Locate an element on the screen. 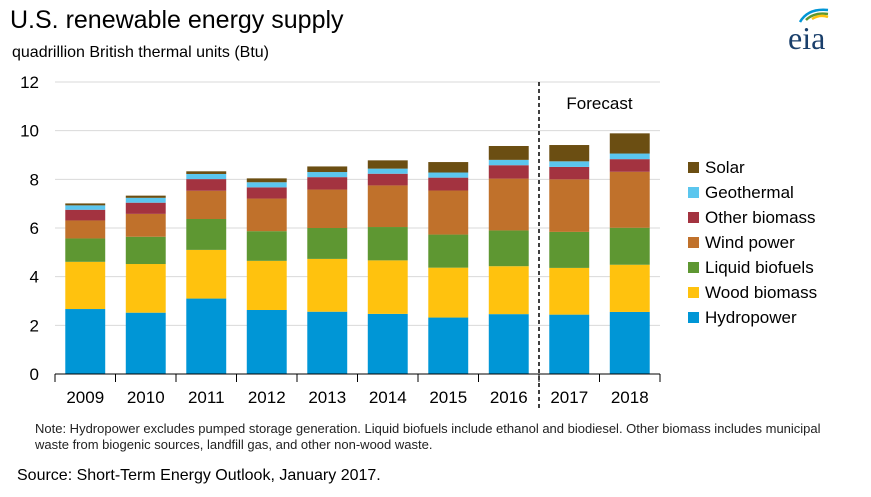  x-tick-label: 2018 is located at coordinates (630, 397).